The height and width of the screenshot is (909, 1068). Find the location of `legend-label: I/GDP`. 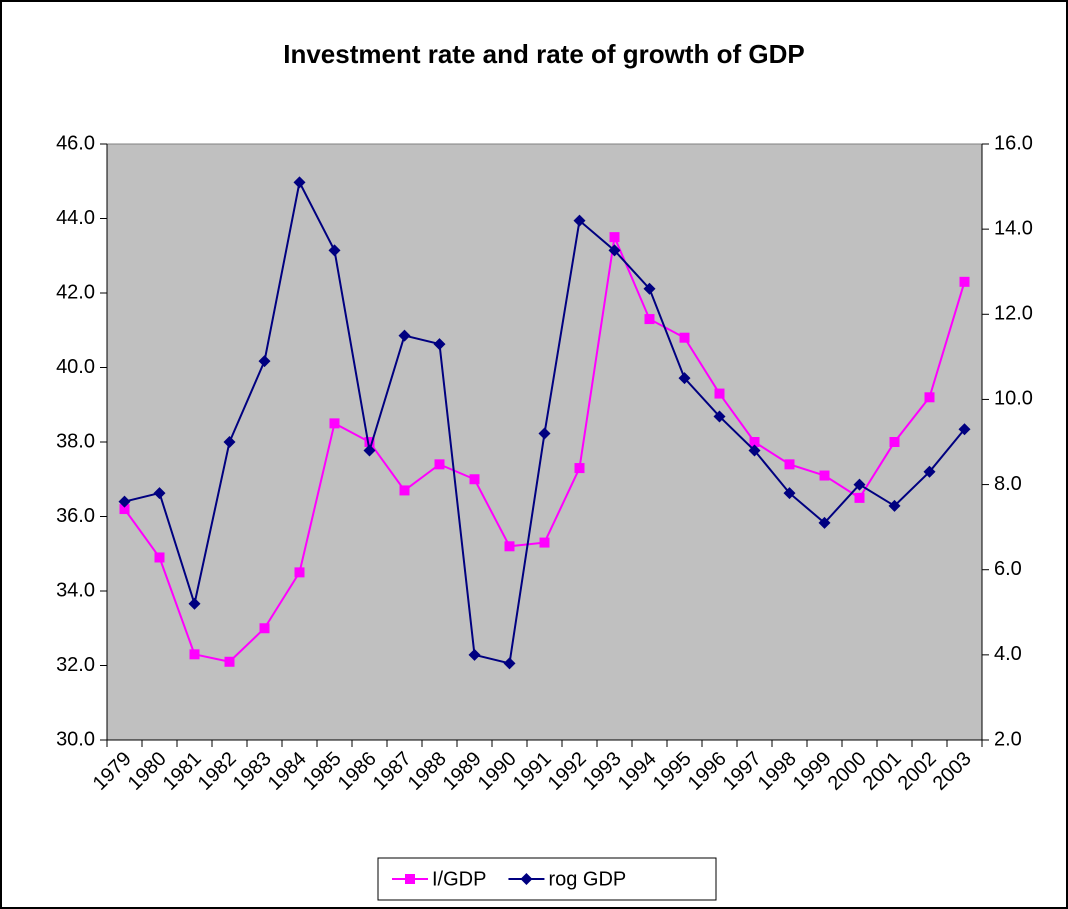

legend-label: I/GDP is located at coordinates (459, 879).